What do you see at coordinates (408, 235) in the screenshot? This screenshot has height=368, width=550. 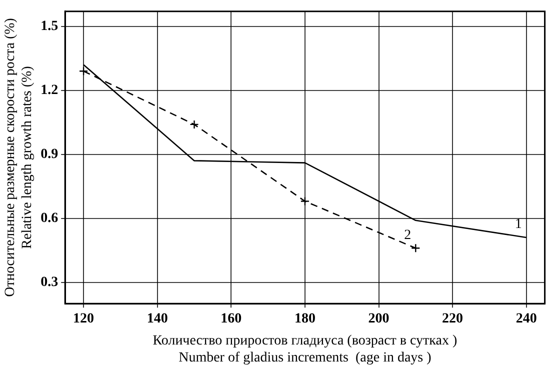 I see `series-label: 2` at bounding box center [408, 235].